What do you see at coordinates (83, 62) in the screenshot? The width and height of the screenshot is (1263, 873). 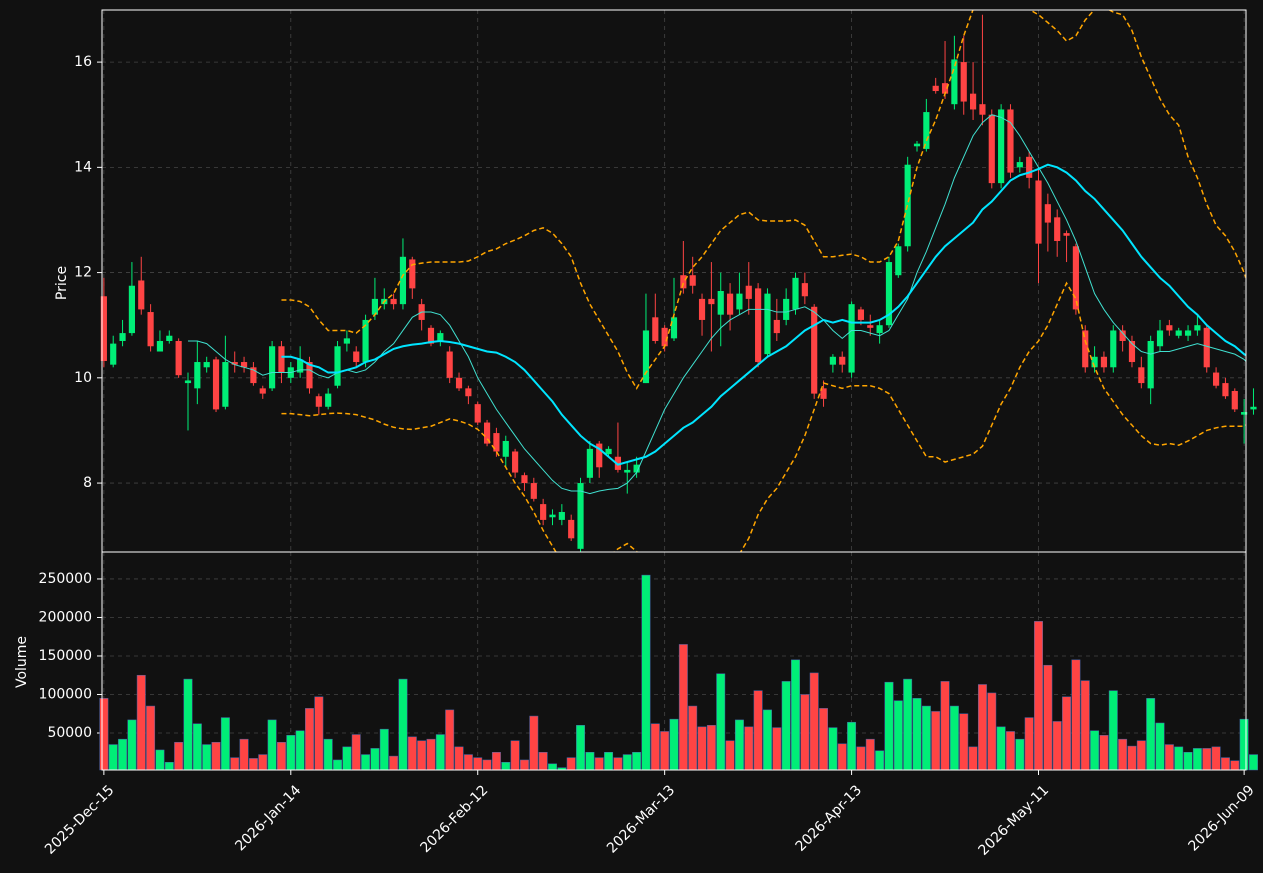 I see `y-tick-label: 16` at bounding box center [83, 62].